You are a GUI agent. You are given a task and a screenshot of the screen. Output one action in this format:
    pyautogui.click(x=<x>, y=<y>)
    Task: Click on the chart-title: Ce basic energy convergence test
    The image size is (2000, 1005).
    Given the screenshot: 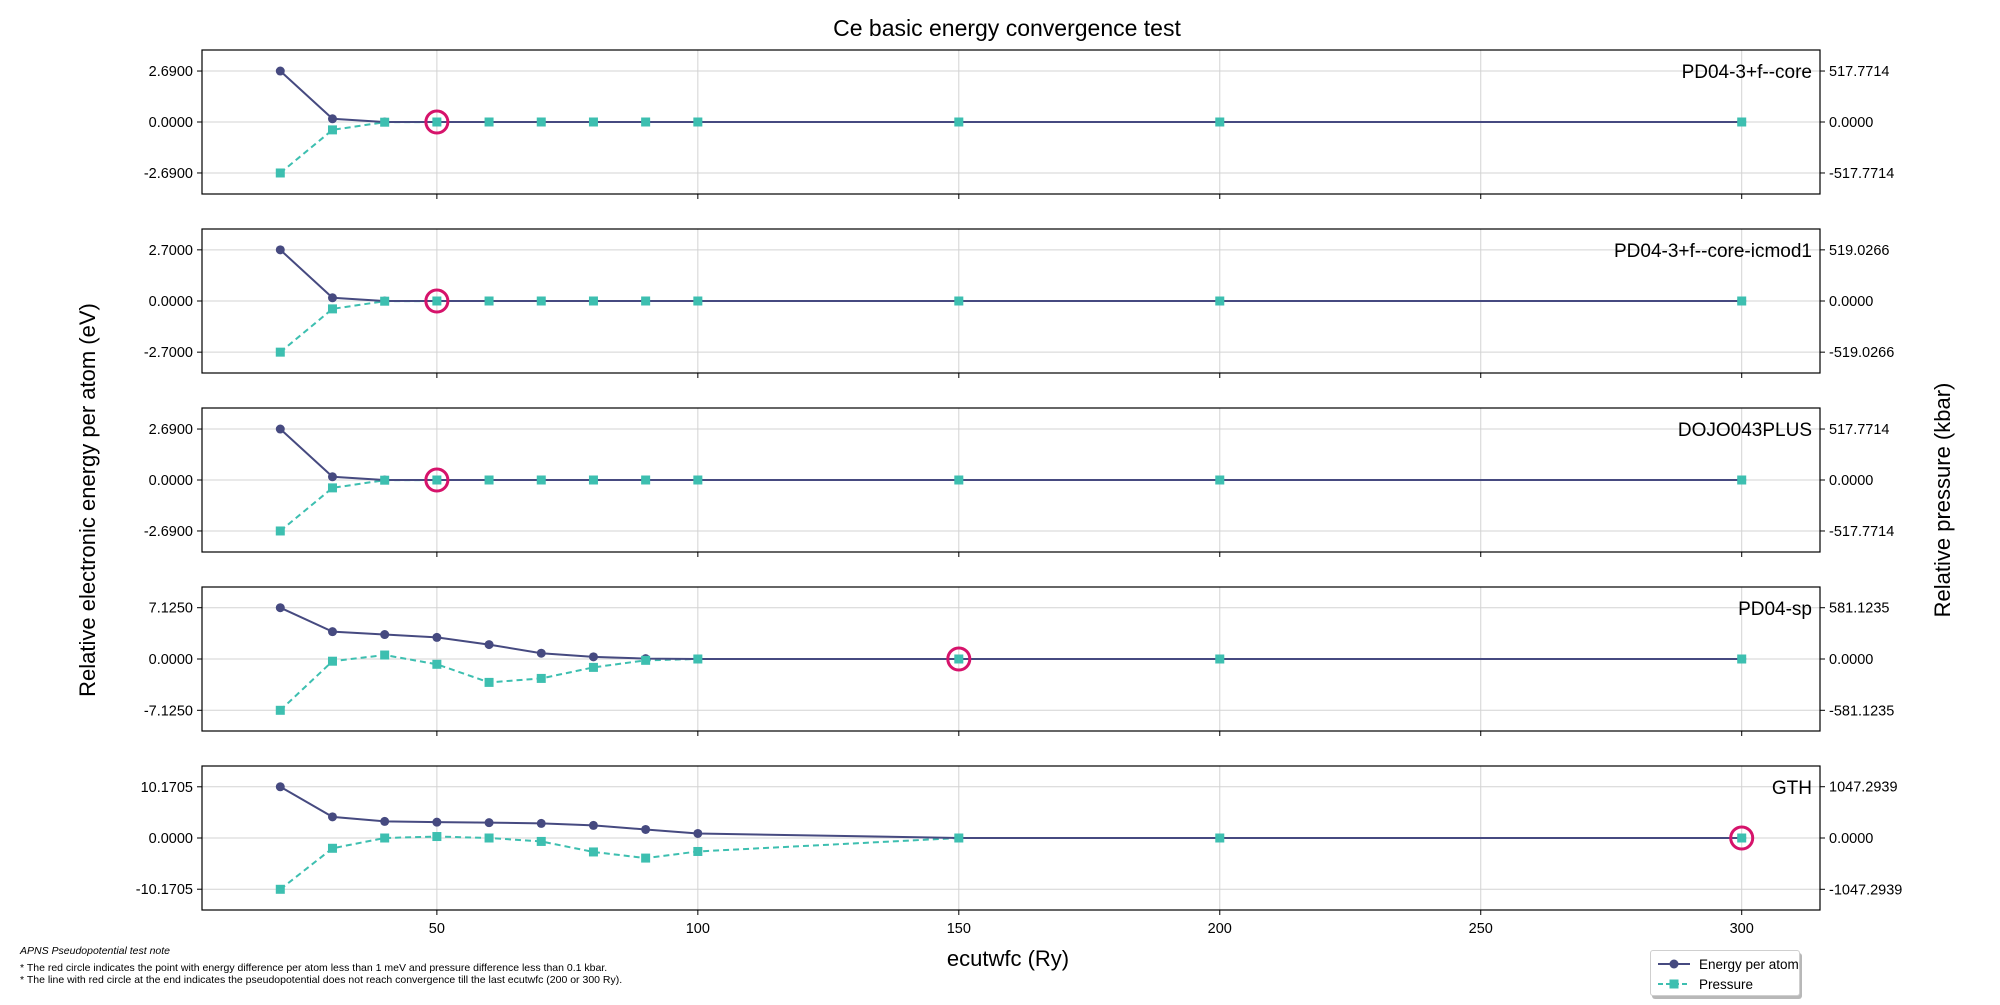 What is the action you would take?
    pyautogui.click(x=1007, y=28)
    